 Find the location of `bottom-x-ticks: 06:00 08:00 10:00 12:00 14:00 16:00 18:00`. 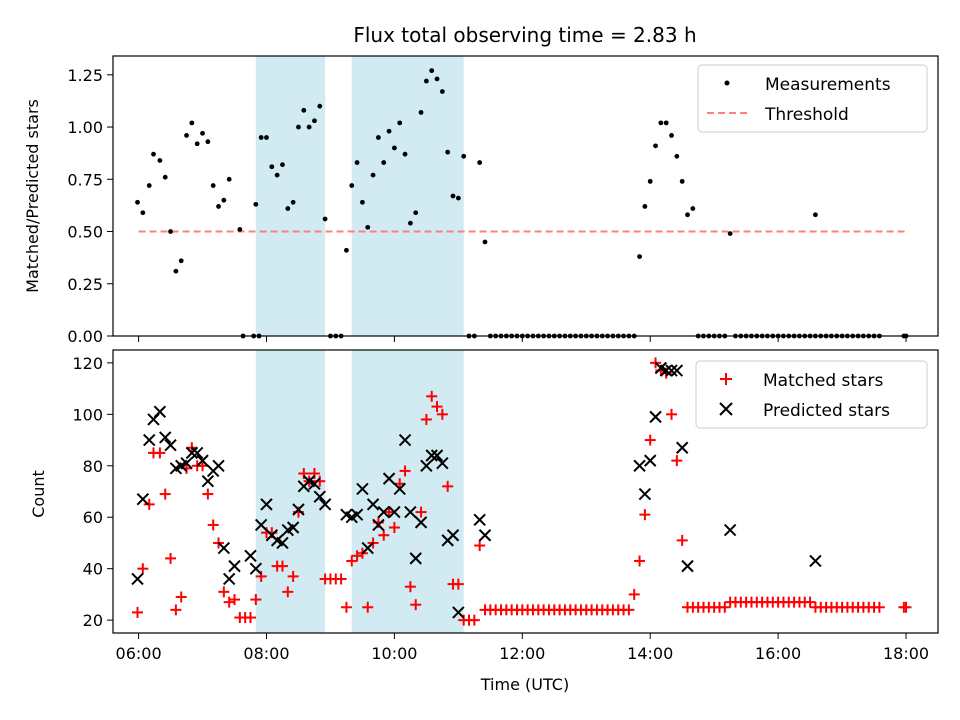

bottom-x-ticks: 06:00 08:00 10:00 12:00 14:00 16:00 18:00 is located at coordinates (522, 648).